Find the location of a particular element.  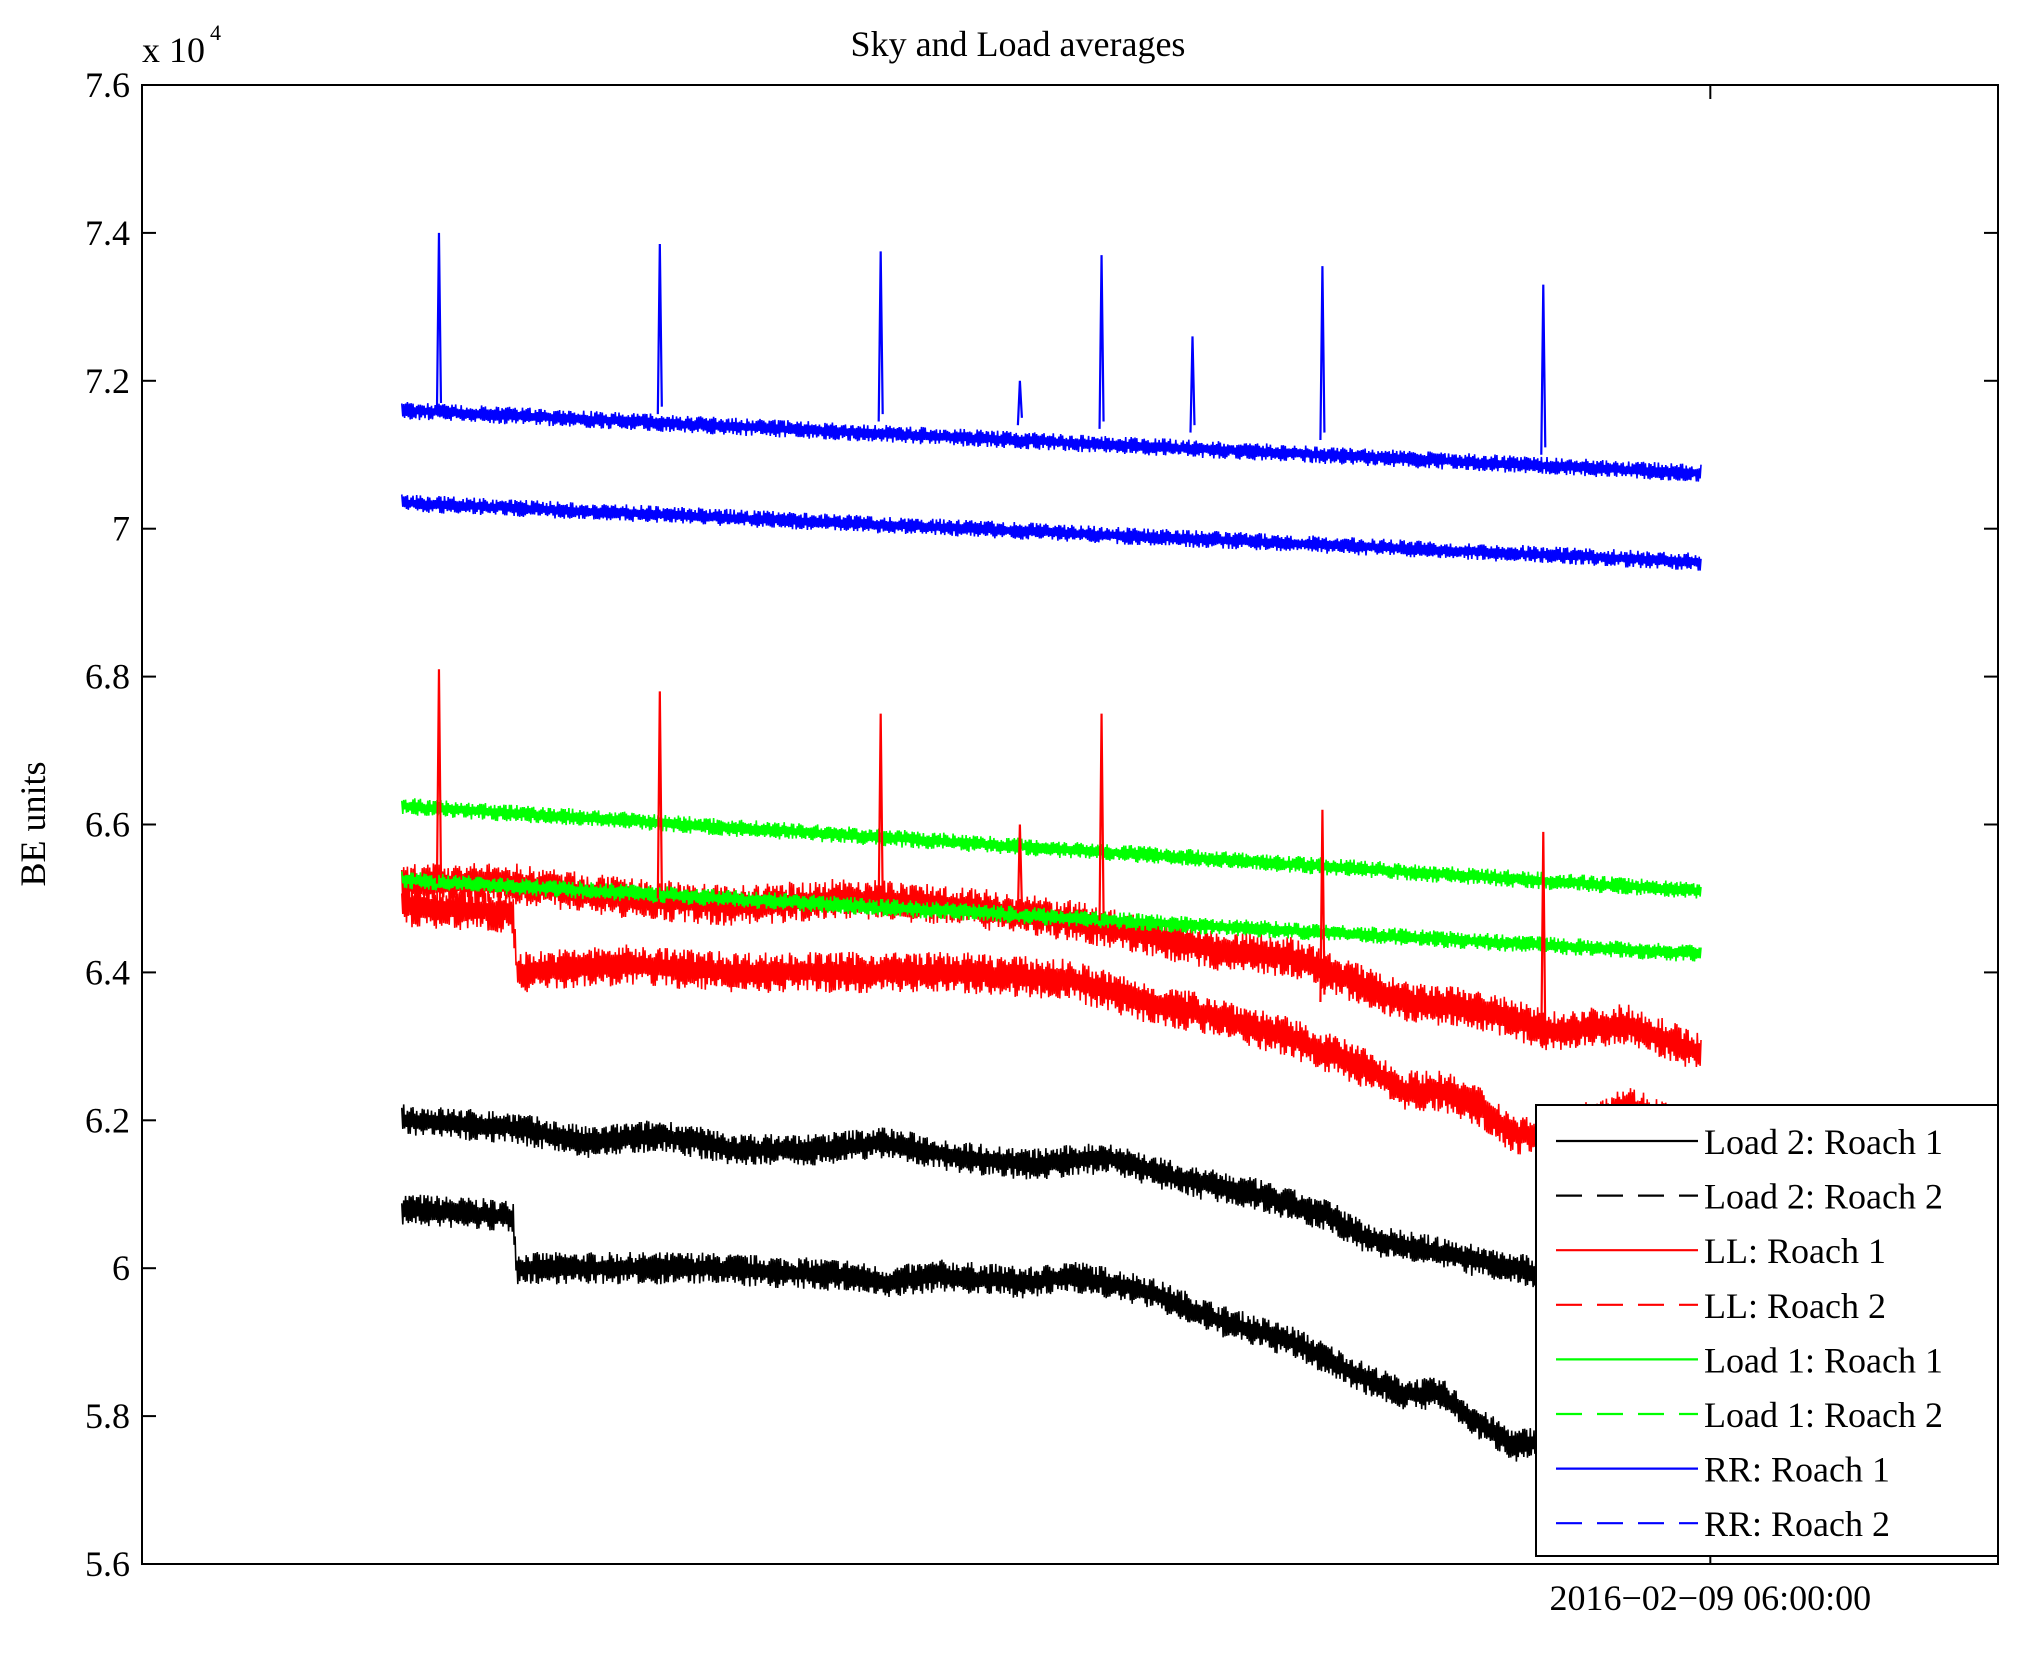

y-tick-label-0: 5.6 is located at coordinates (107, 1564).